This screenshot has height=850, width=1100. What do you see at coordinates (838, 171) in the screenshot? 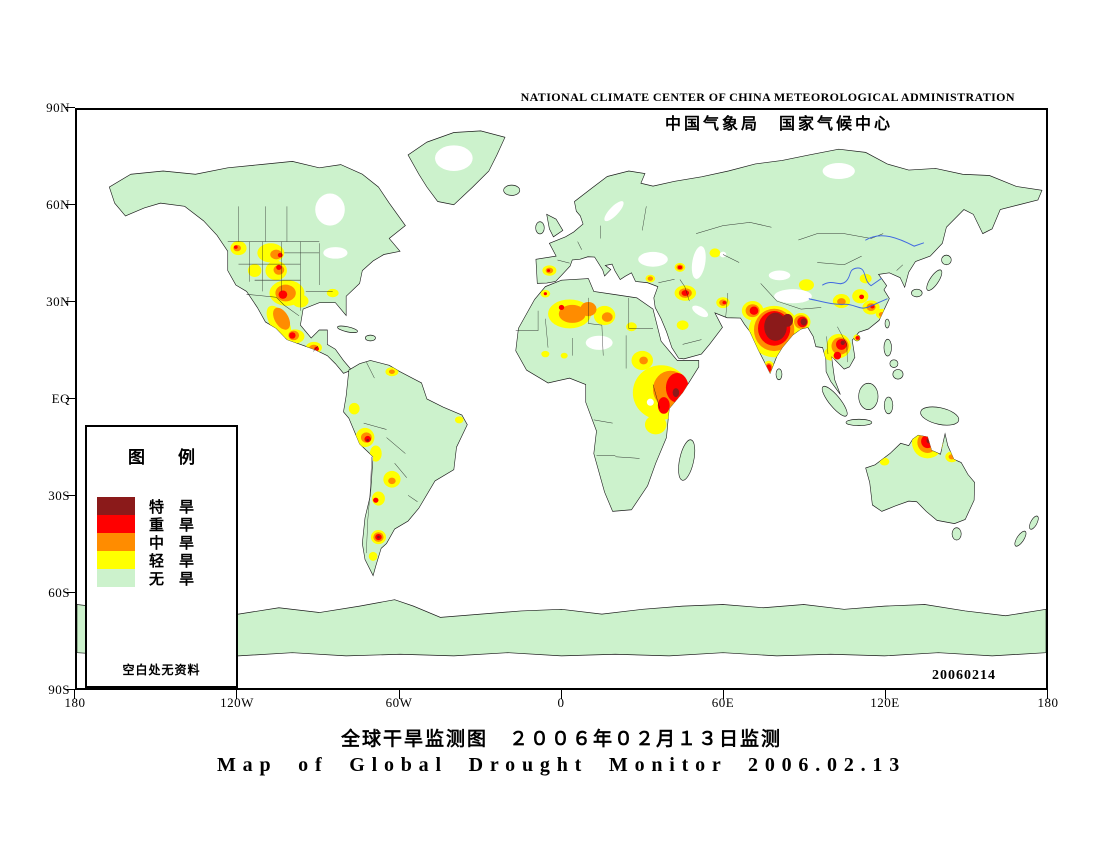
I see `nodata-siberia` at bounding box center [838, 171].